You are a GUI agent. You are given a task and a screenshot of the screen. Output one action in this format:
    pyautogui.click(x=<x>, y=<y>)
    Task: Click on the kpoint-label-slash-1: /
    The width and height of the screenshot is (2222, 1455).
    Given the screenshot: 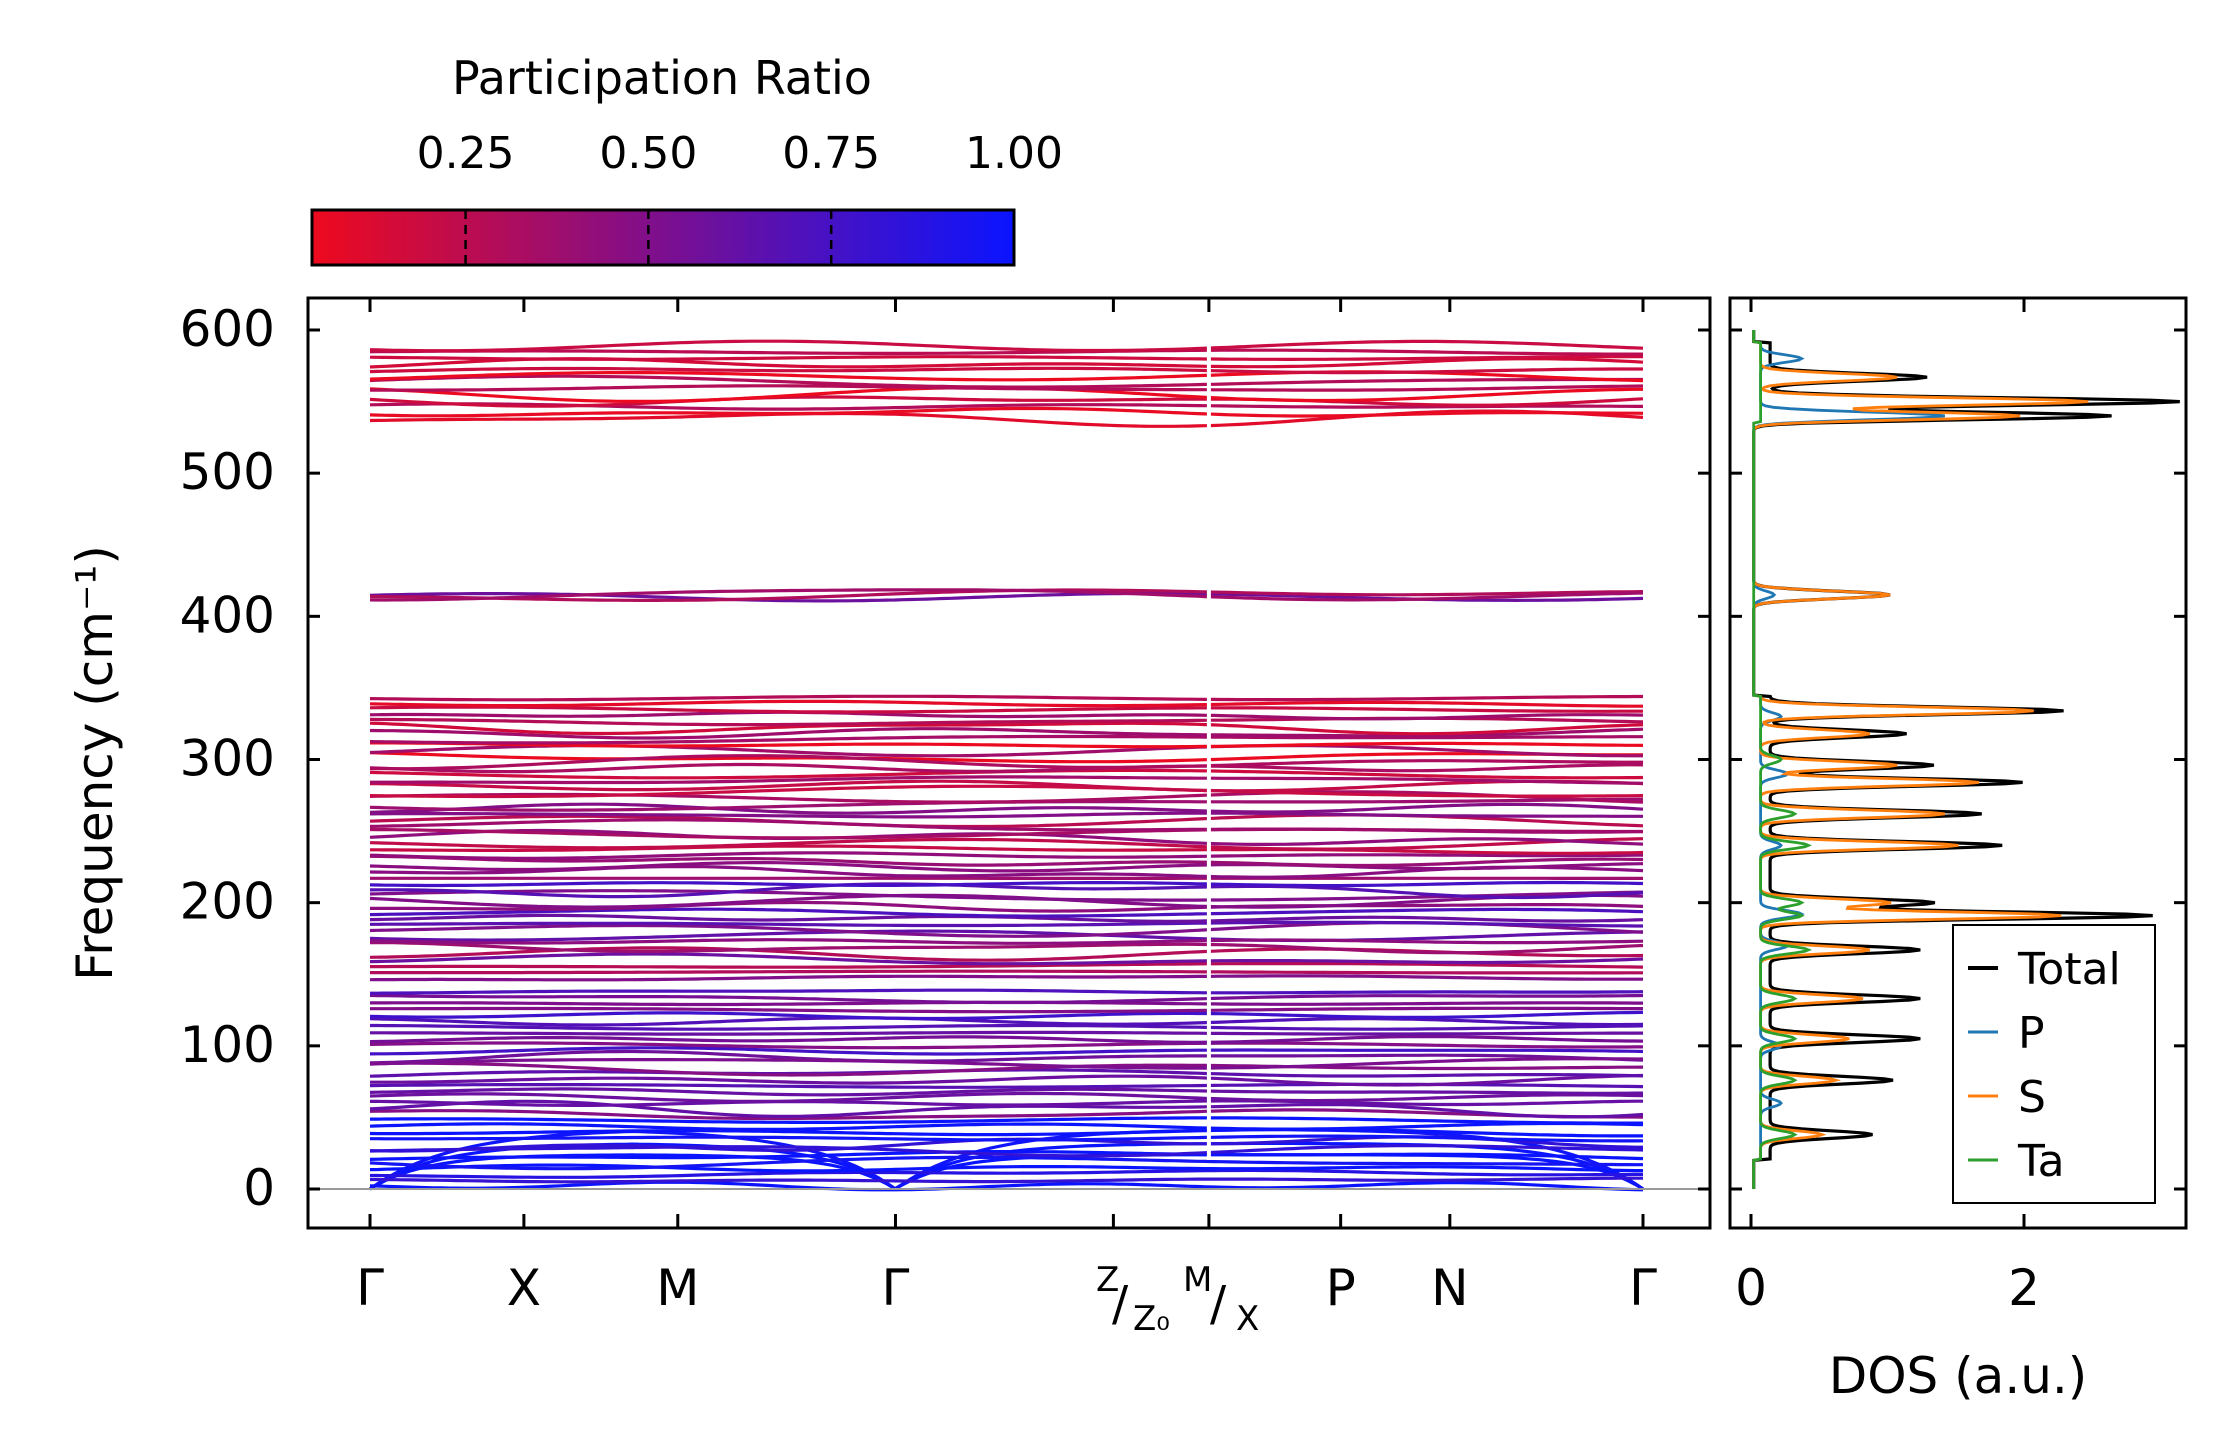 What is the action you would take?
    pyautogui.click(x=1120, y=1304)
    